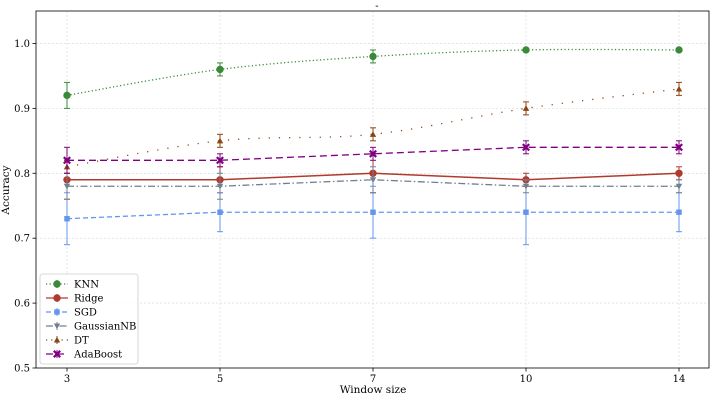  Describe the element at coordinates (373, 390) in the screenshot. I see `x-axis-label: Window size` at that location.